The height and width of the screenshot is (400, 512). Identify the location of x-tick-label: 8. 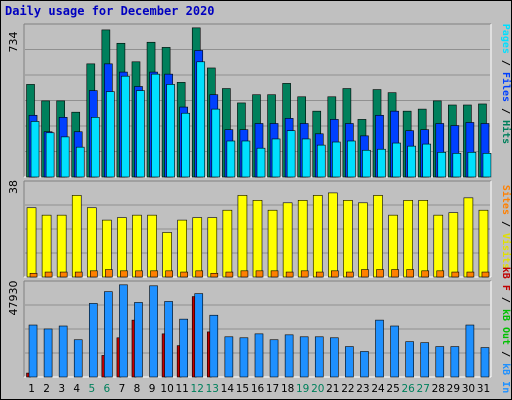
(137, 389).